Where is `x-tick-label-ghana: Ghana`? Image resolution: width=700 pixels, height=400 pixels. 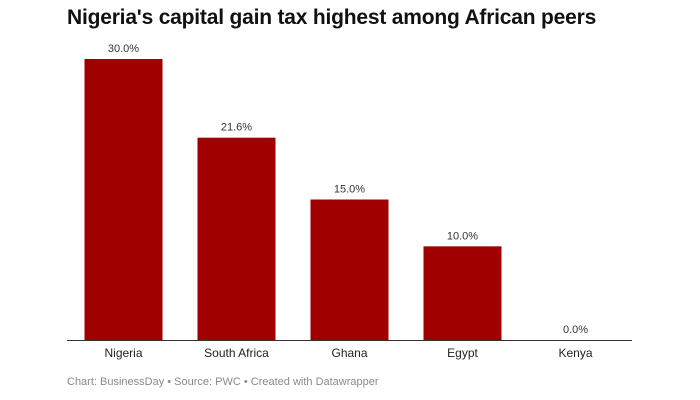 x-tick-label-ghana: Ghana is located at coordinates (349, 353).